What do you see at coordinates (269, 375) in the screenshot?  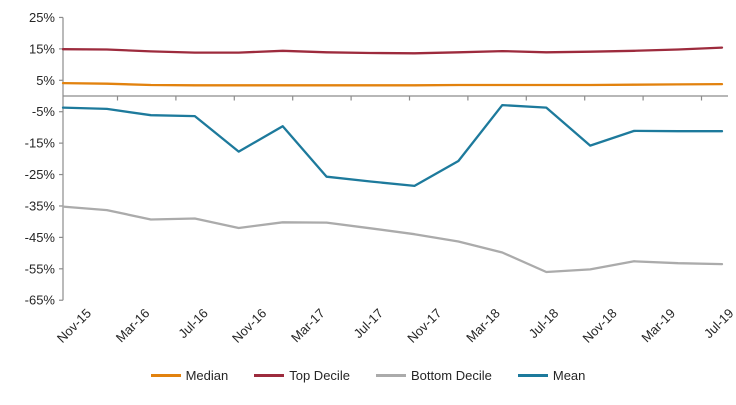 I see `legend-swatch-top-decile` at bounding box center [269, 375].